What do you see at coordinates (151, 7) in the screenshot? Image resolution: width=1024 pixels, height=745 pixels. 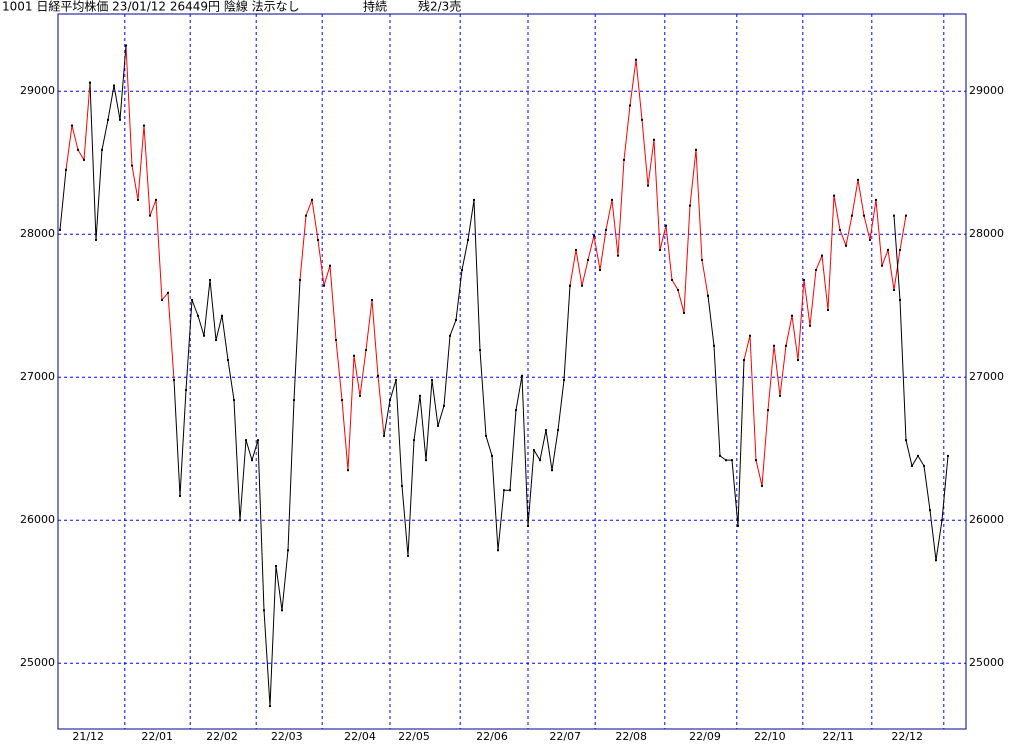 I see `chart-title: 1001 日経平均株価 23/01/12 26449円 陰線 法示なし` at bounding box center [151, 7].